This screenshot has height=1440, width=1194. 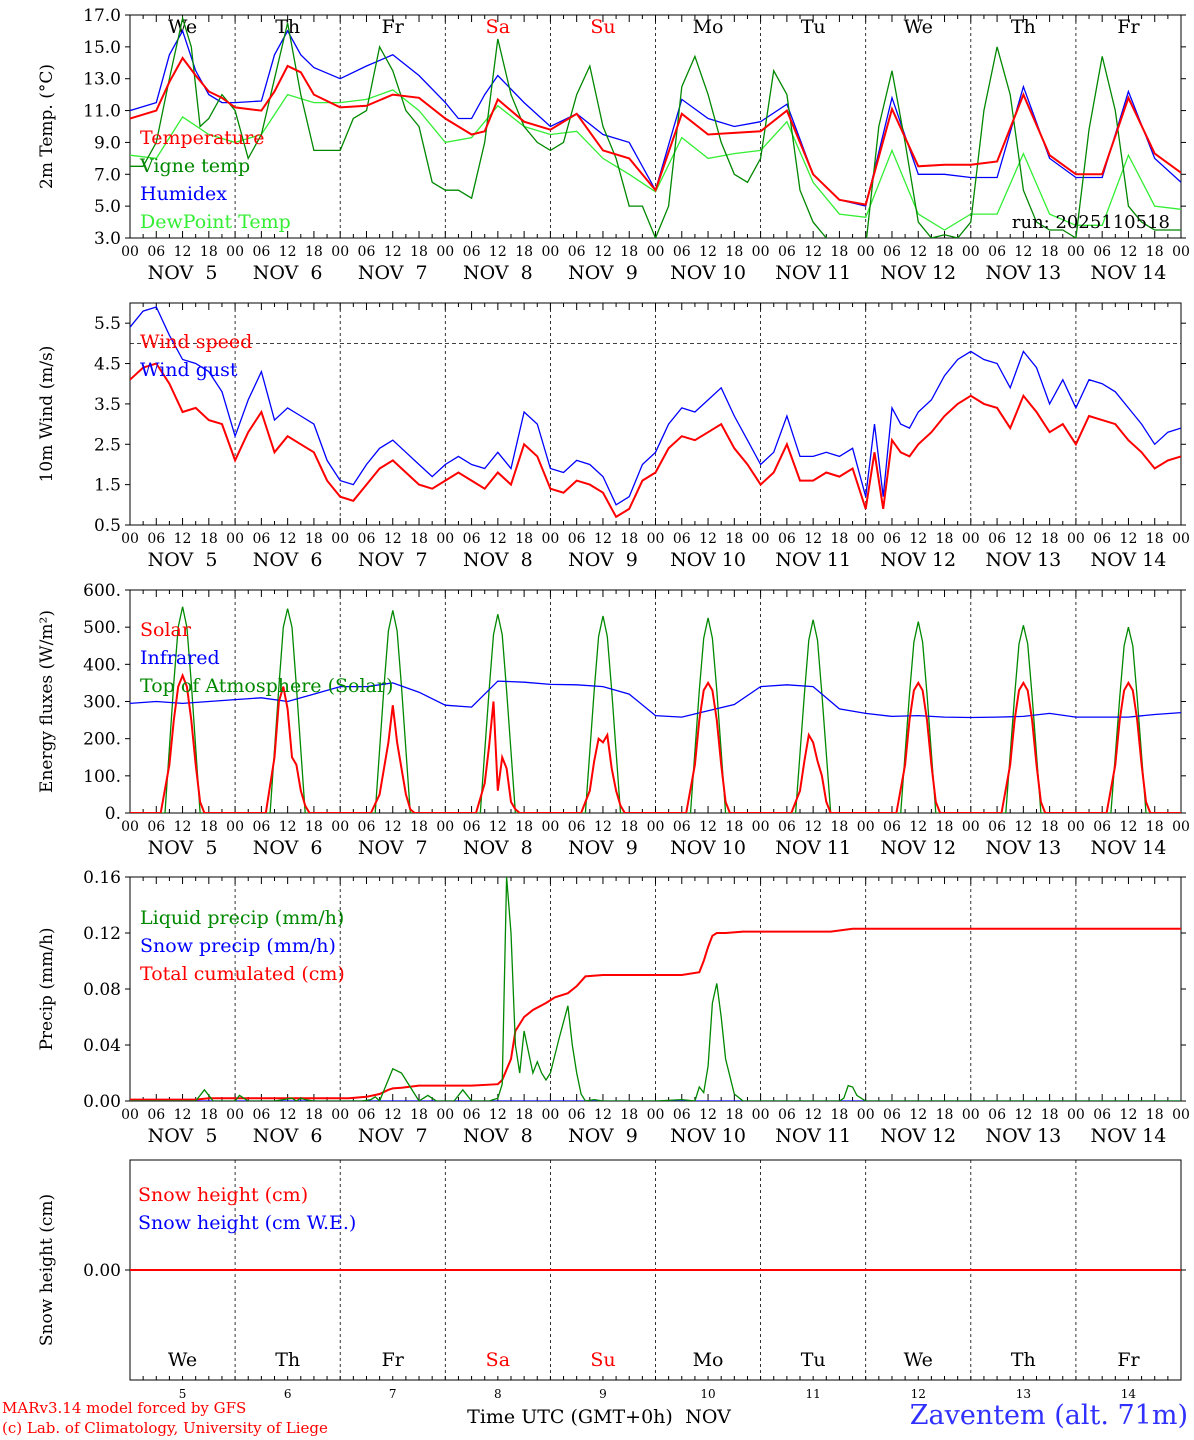 I want to click on day-number-label: 14, so click(x=1129, y=1394).